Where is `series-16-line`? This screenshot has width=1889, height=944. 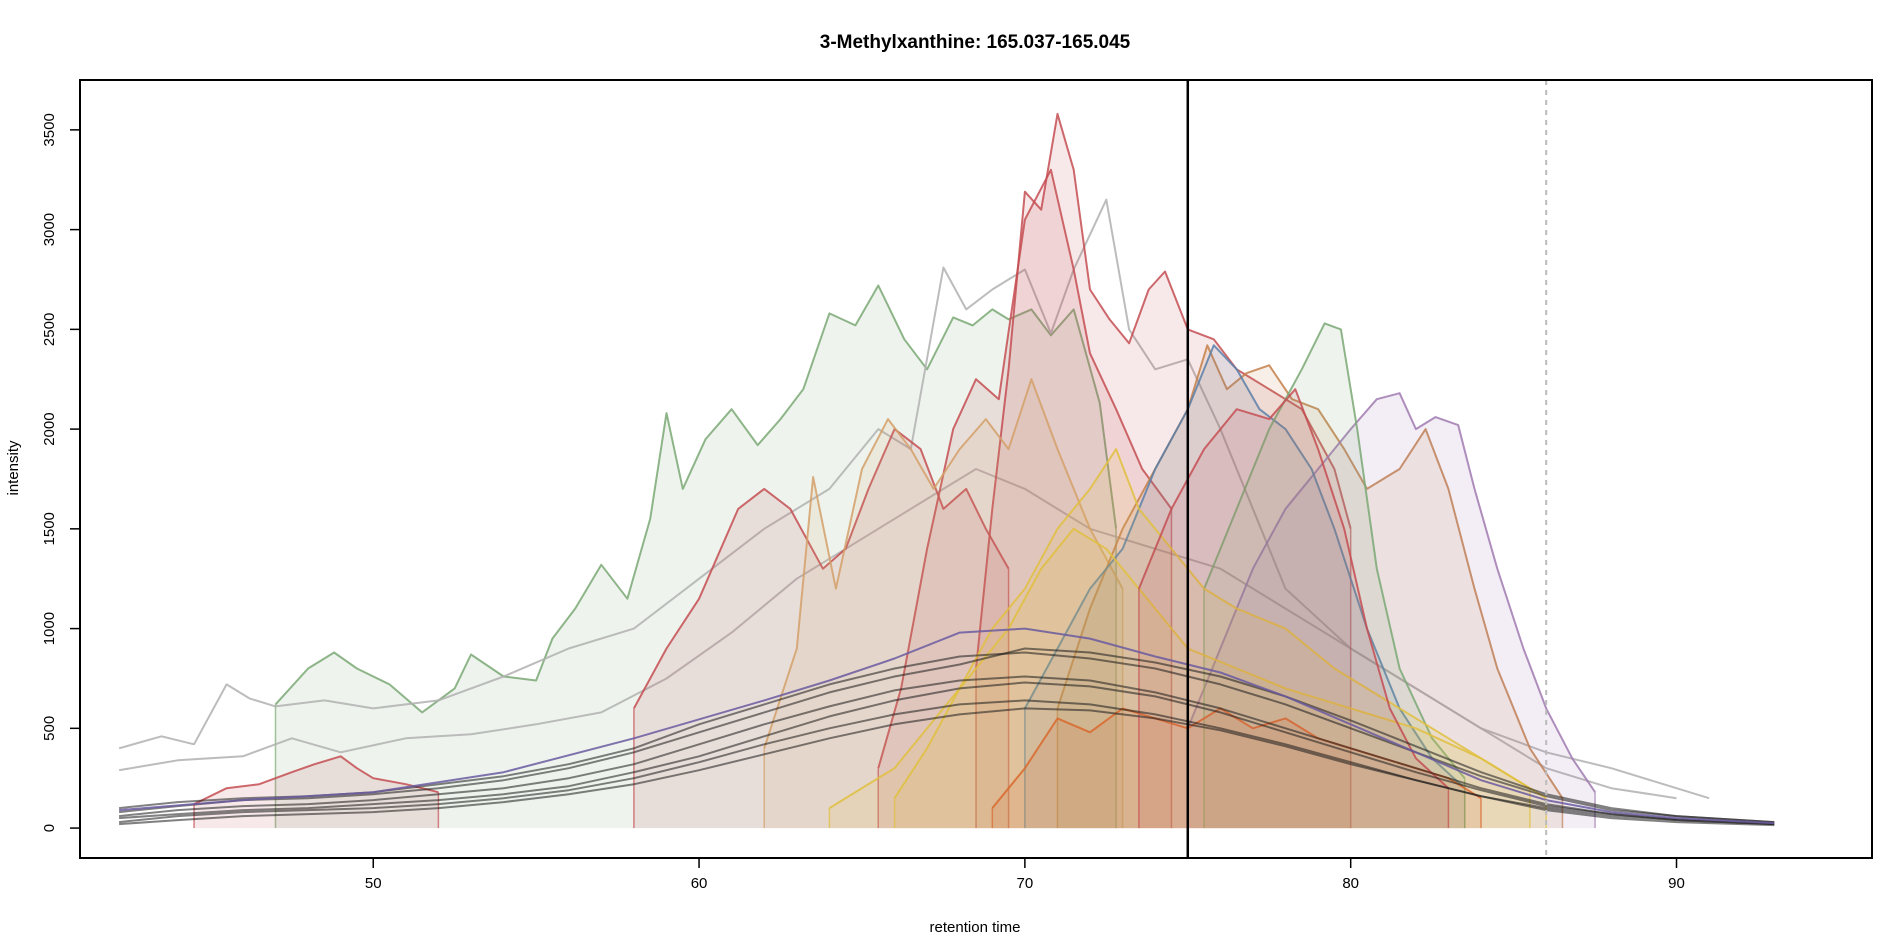
series-16-line is located at coordinates (1293, 588).